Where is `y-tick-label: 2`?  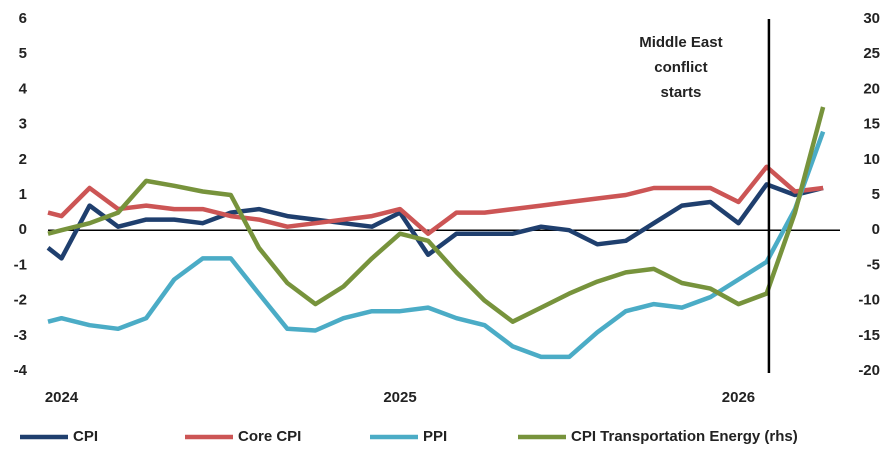 y-tick-label: 2 is located at coordinates (23, 159).